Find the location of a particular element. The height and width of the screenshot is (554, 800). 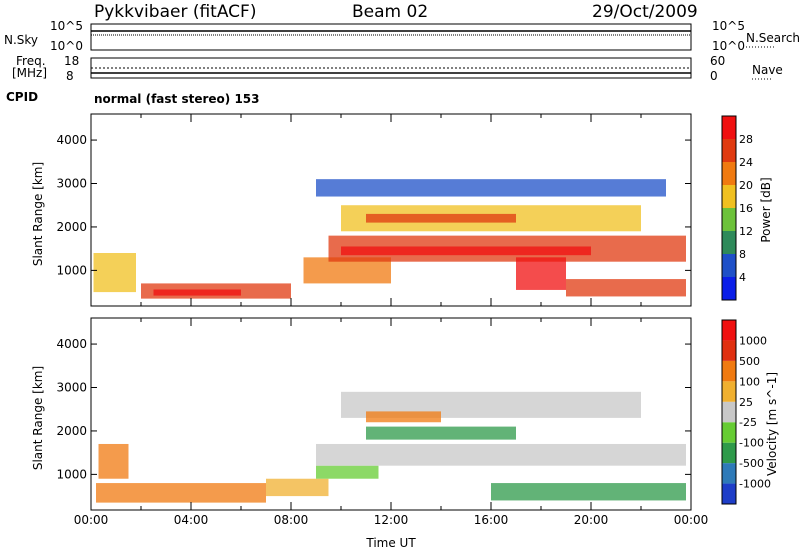

freq-label: Freq. is located at coordinates (31, 61).